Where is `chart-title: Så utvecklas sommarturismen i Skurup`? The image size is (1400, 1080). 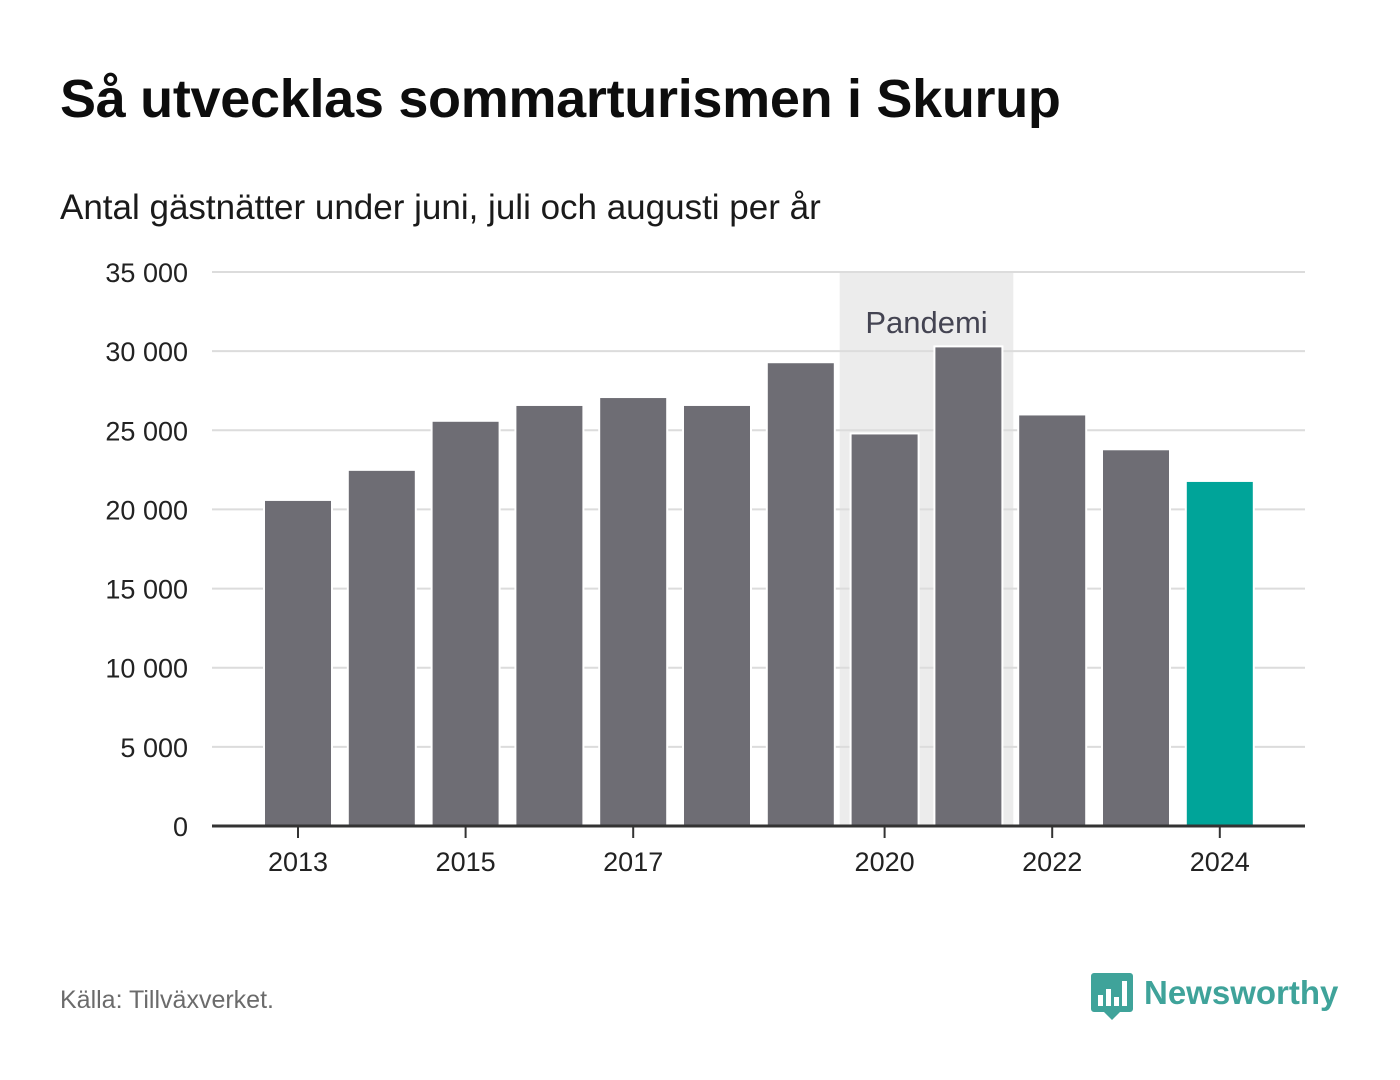 chart-title: Så utvecklas sommarturismen i Skurup is located at coordinates (560, 99).